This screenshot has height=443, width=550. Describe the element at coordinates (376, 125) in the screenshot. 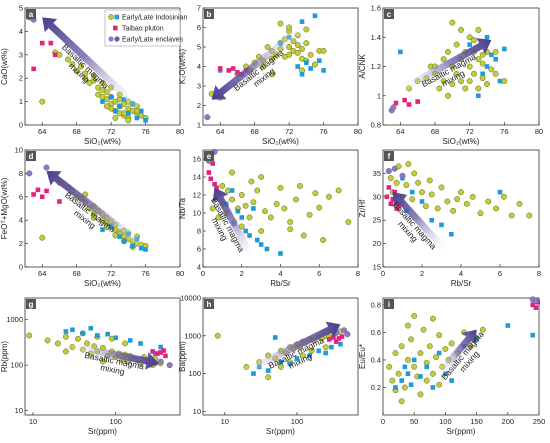

I see `y-tick-label: 0.8` at that location.